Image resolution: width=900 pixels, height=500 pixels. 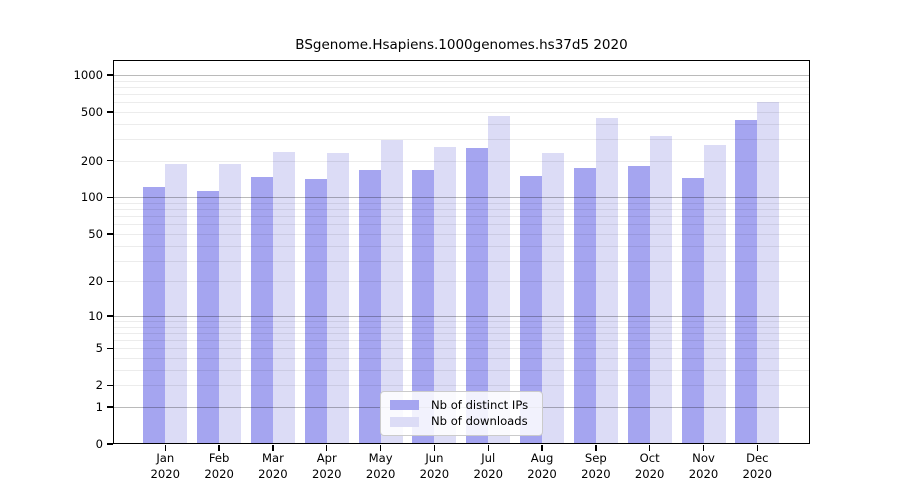 What do you see at coordinates (649, 447) in the screenshot?
I see `x-tick-oct` at bounding box center [649, 447].